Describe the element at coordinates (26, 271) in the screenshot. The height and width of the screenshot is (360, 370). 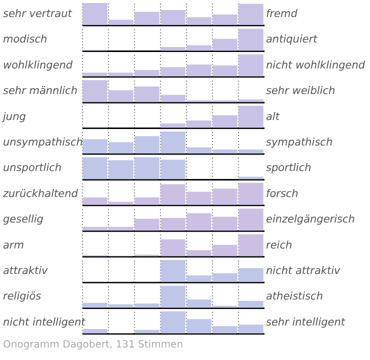
I see `y-axis-title: attraktiv` at that location.